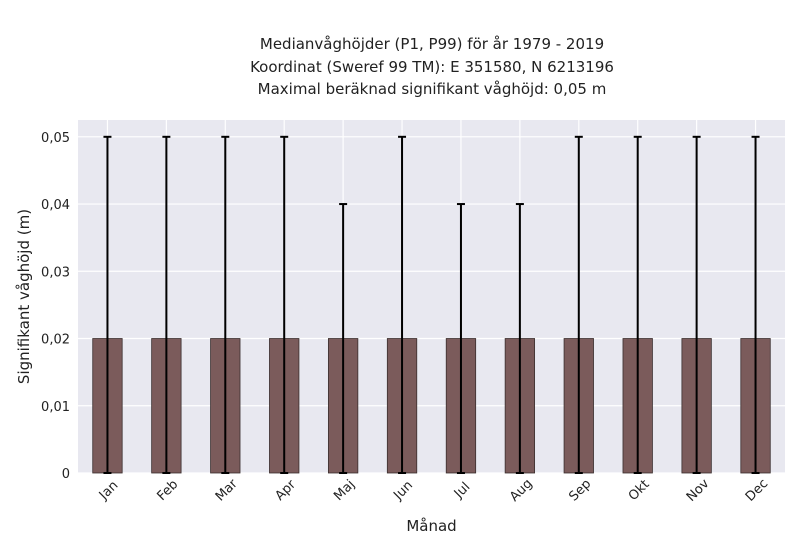 The height and width of the screenshot is (550, 800). What do you see at coordinates (403, 491) in the screenshot?
I see `x-tick-label: Jun` at bounding box center [403, 491].